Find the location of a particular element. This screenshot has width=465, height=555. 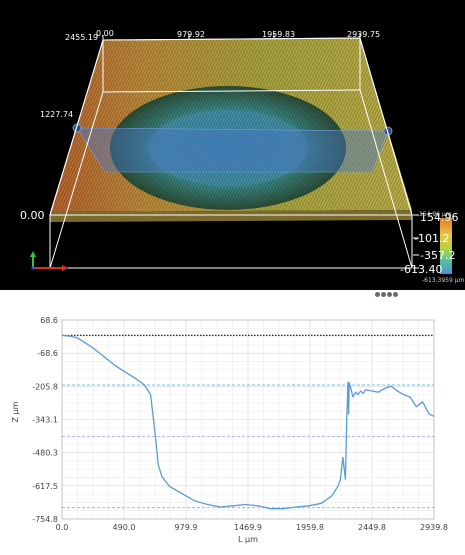

terrain-front-face is located at coordinates (231, 216).